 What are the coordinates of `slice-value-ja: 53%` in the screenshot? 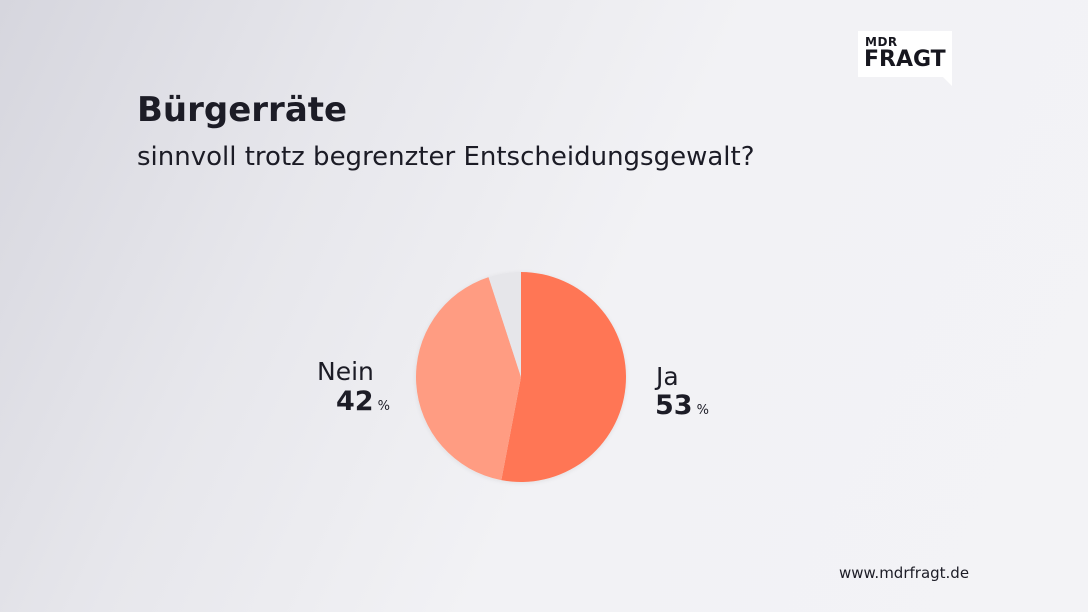 It's located at (682, 405).